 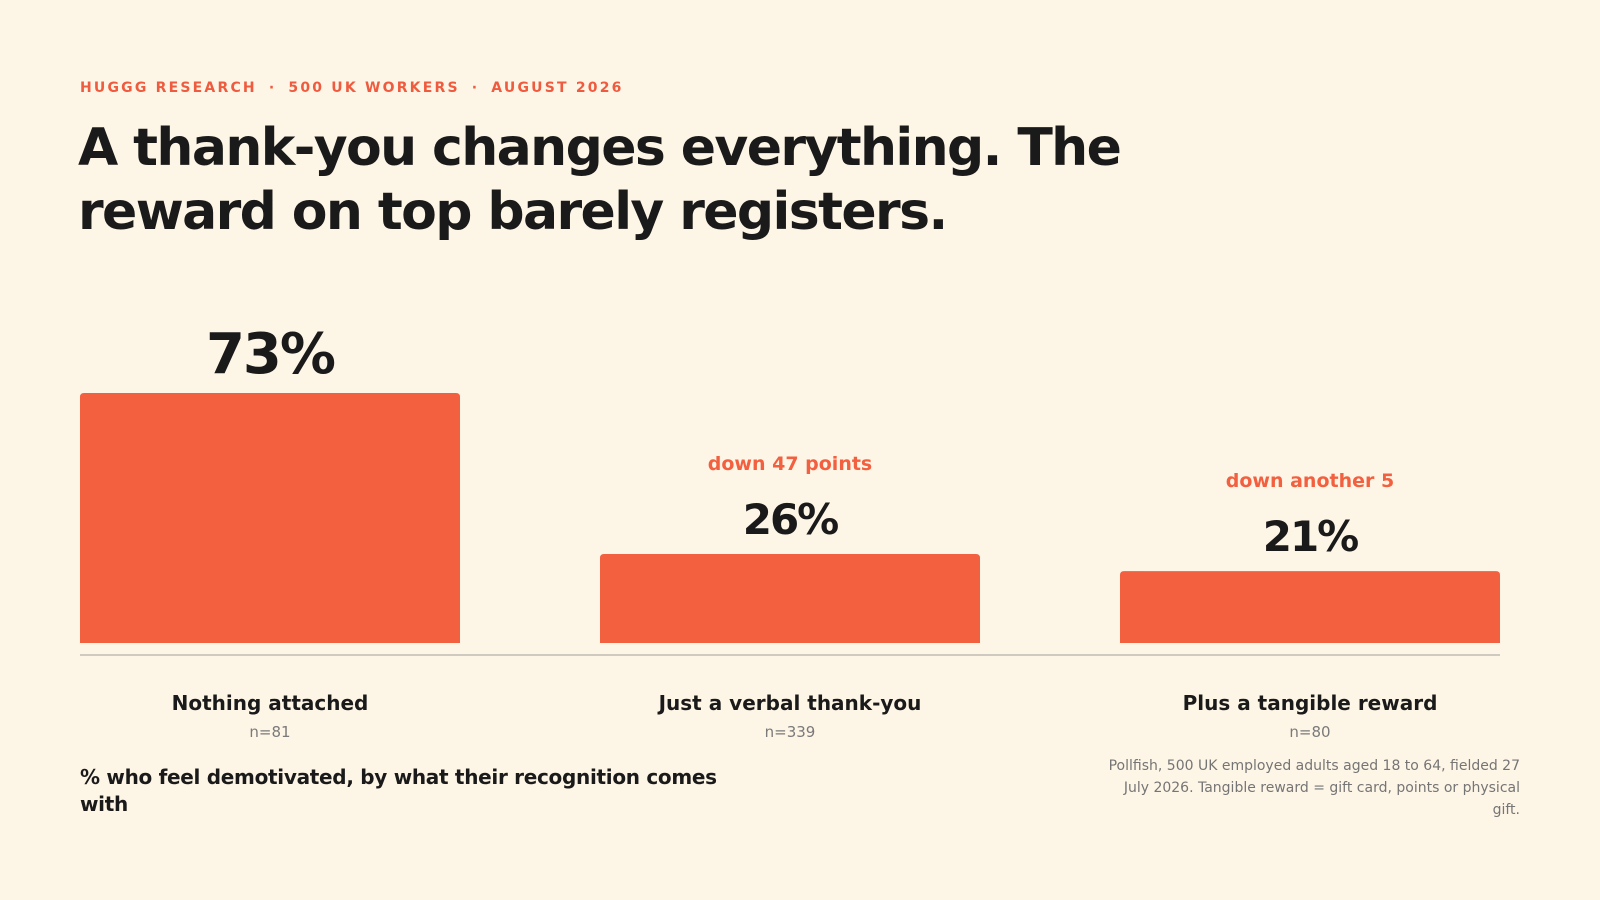 I want to click on category-label: Just a verbal thank-you, so click(x=789, y=703).